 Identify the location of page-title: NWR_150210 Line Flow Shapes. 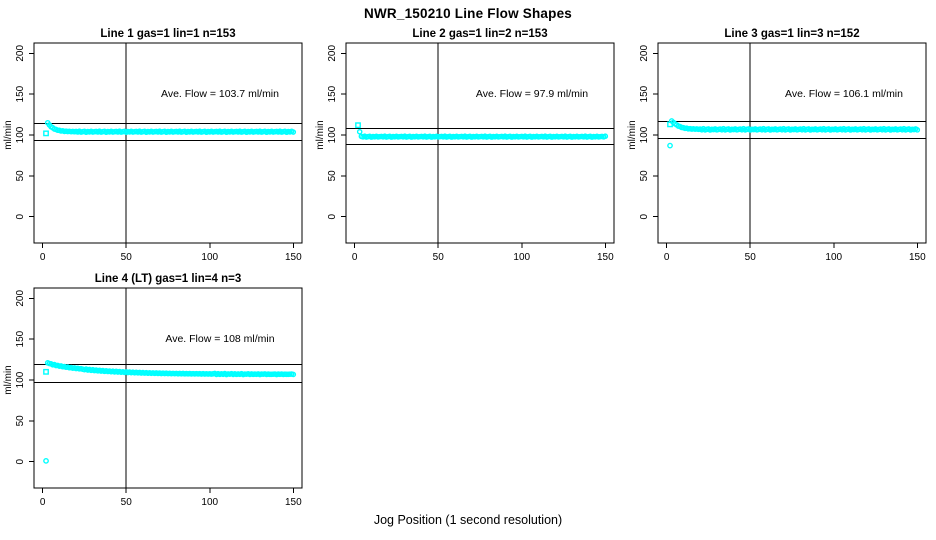
(468, 13).